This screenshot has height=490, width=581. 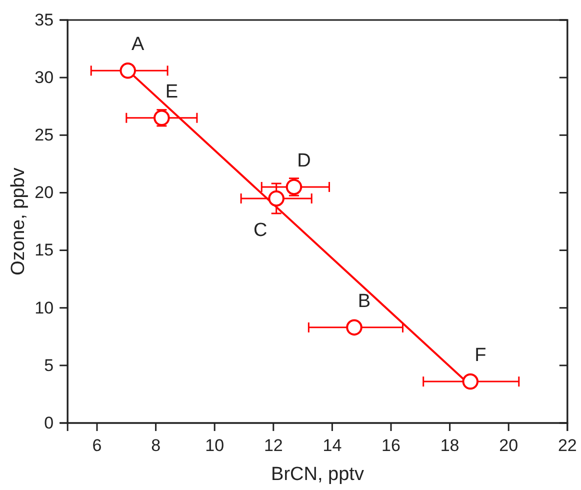 What do you see at coordinates (138, 45) in the screenshot?
I see `annotation: A` at bounding box center [138, 45].